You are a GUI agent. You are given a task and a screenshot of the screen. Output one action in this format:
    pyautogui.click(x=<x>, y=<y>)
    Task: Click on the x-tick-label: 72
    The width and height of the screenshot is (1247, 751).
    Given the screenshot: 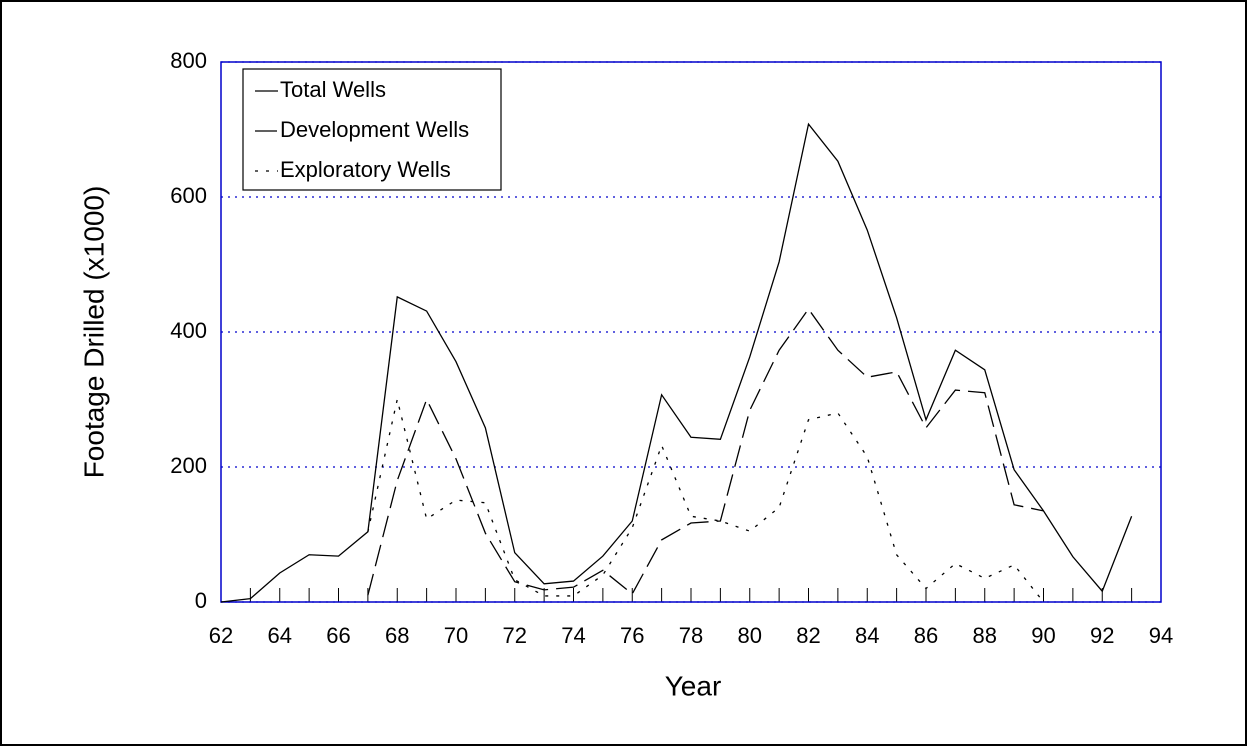 What is the action you would take?
    pyautogui.click(x=515, y=635)
    